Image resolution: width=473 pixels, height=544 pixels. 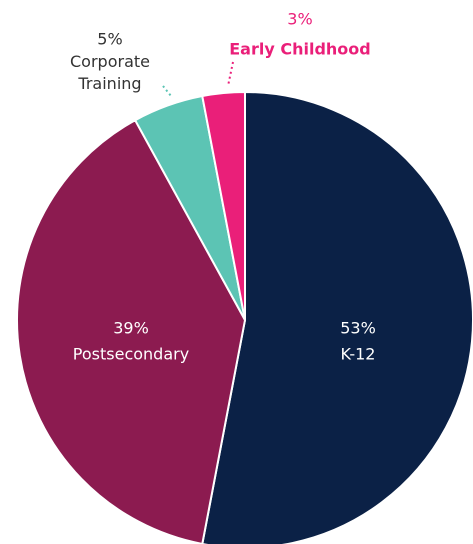 What do you see at coordinates (131, 328) in the screenshot?
I see `value-label: 39%` at bounding box center [131, 328].